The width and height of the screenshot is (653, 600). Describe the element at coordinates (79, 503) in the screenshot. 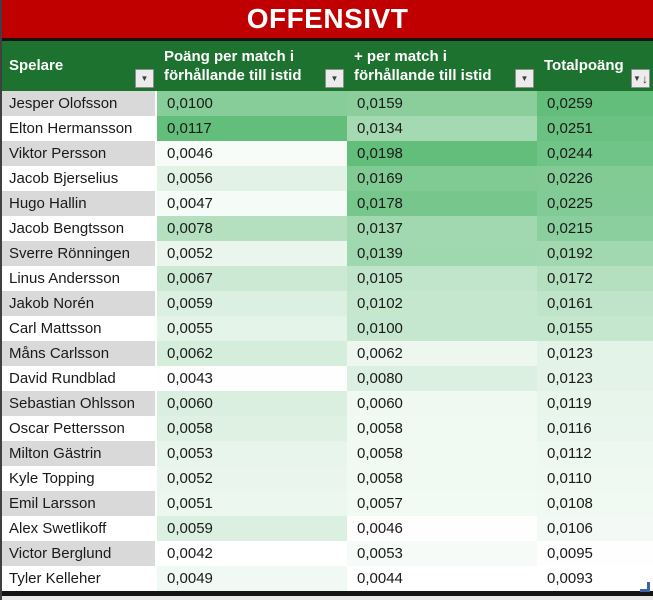

I see `player-name-cell: Emil Larsson` at that location.